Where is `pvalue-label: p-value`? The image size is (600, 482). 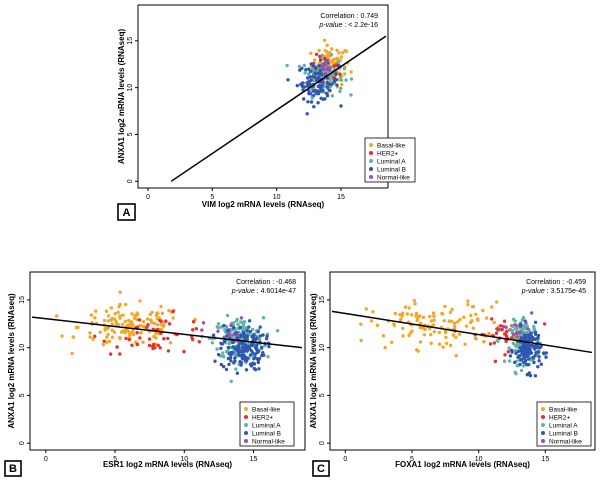 pvalue-label: p-value is located at coordinates (243, 291).